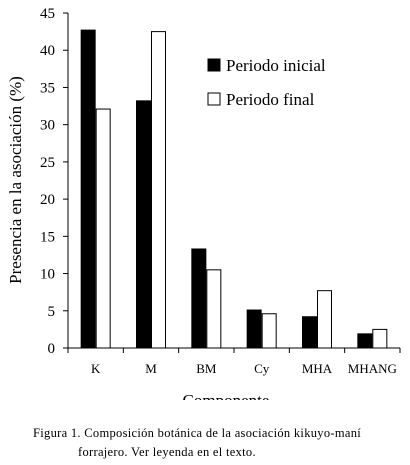 The height and width of the screenshot is (465, 410). What do you see at coordinates (88, 189) in the screenshot?
I see `bar-initial-k` at bounding box center [88, 189].